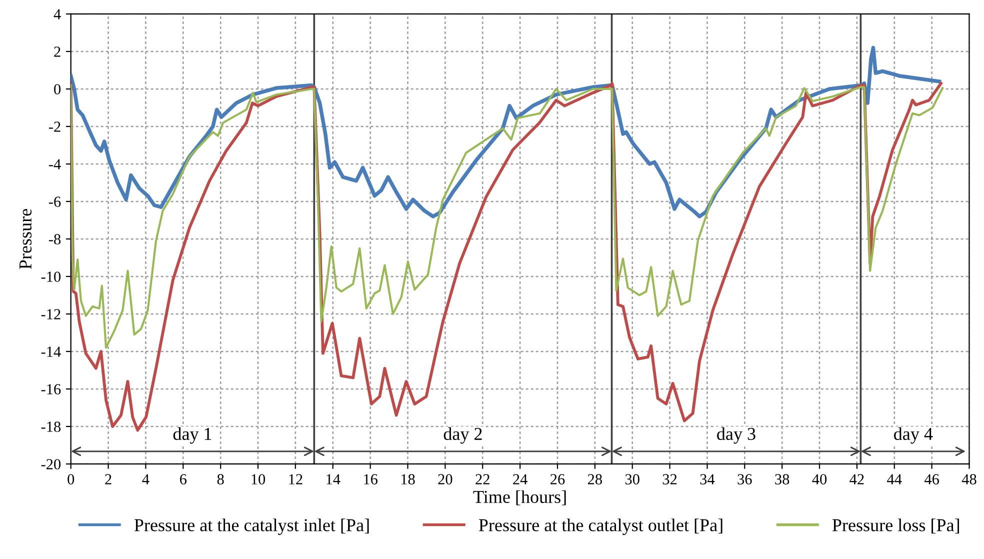 This screenshot has width=984, height=559. Describe the element at coordinates (51, 464) in the screenshot. I see `y-tick-label: -20` at that location.